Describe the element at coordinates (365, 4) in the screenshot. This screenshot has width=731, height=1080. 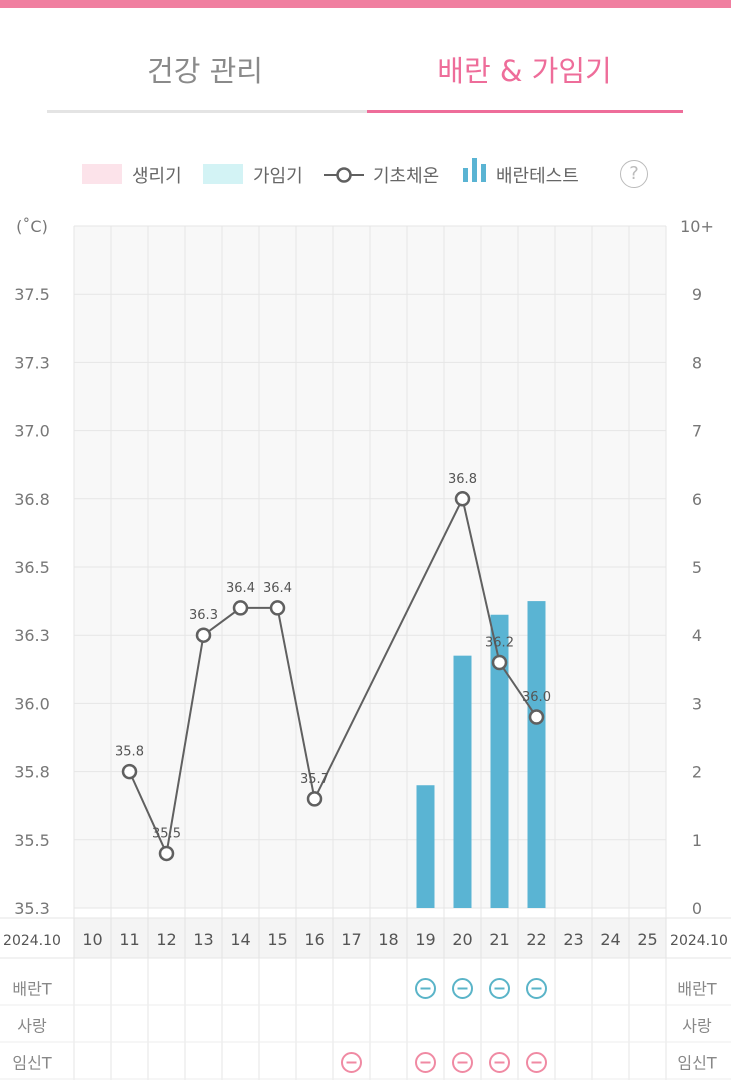
I see `top-accent-bar` at that location.